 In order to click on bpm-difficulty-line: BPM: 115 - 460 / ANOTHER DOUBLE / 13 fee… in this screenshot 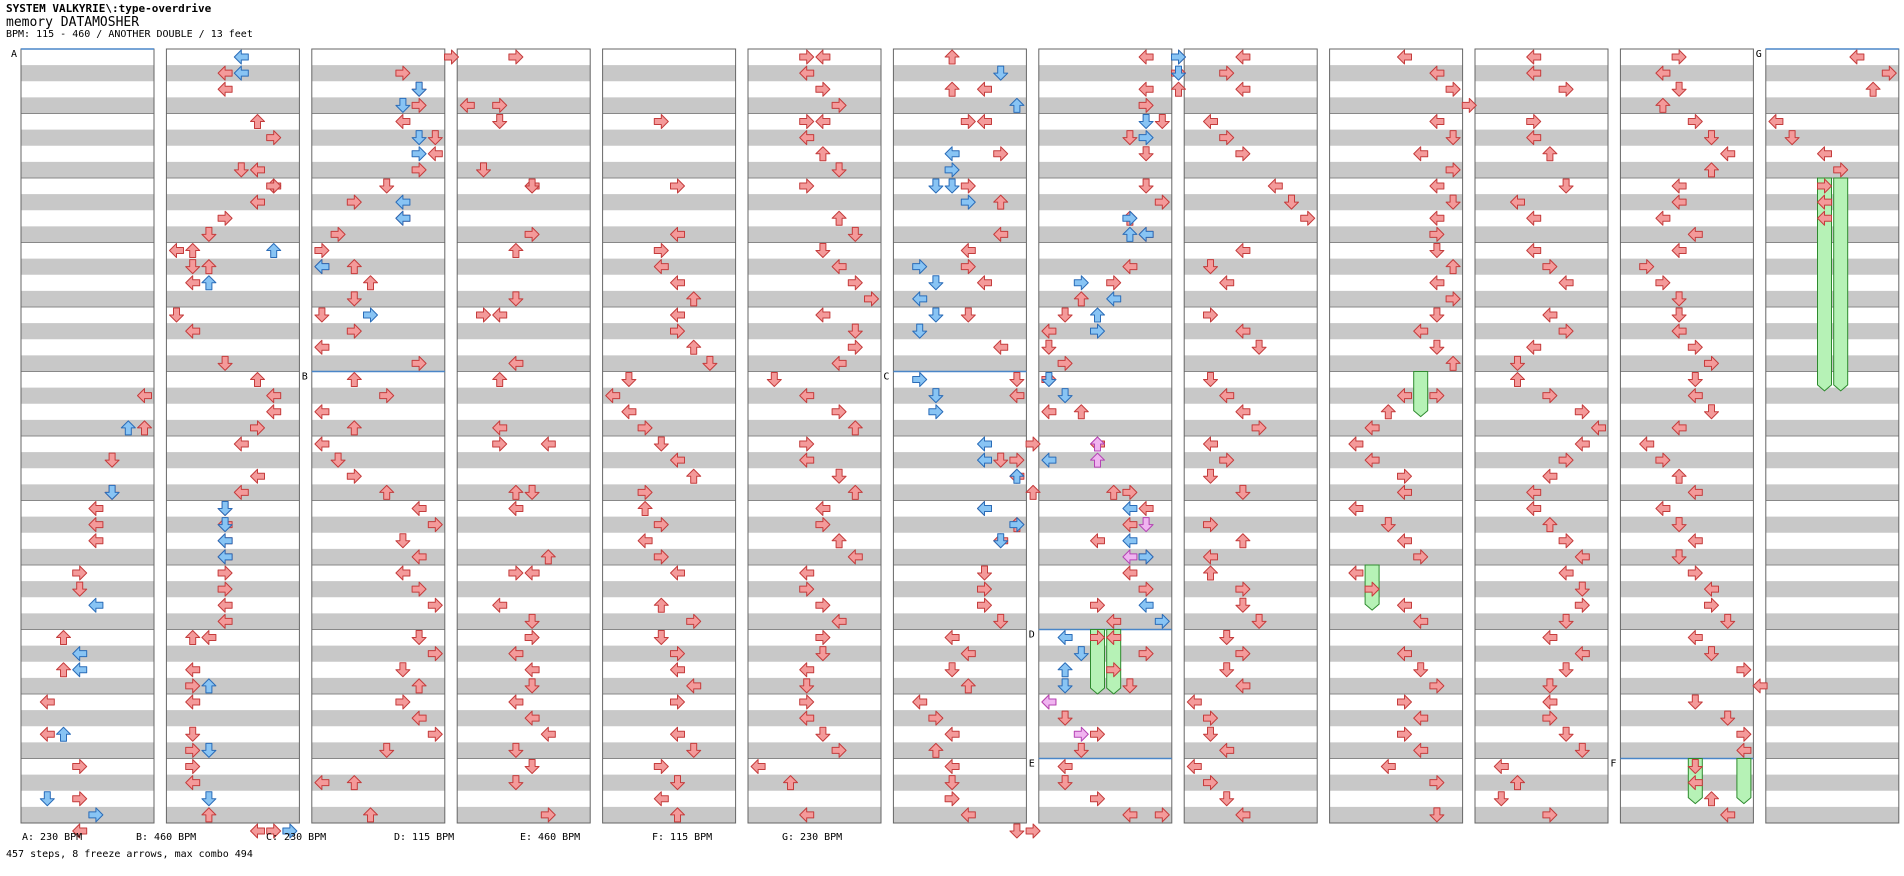, I will do `click(129, 34)`.